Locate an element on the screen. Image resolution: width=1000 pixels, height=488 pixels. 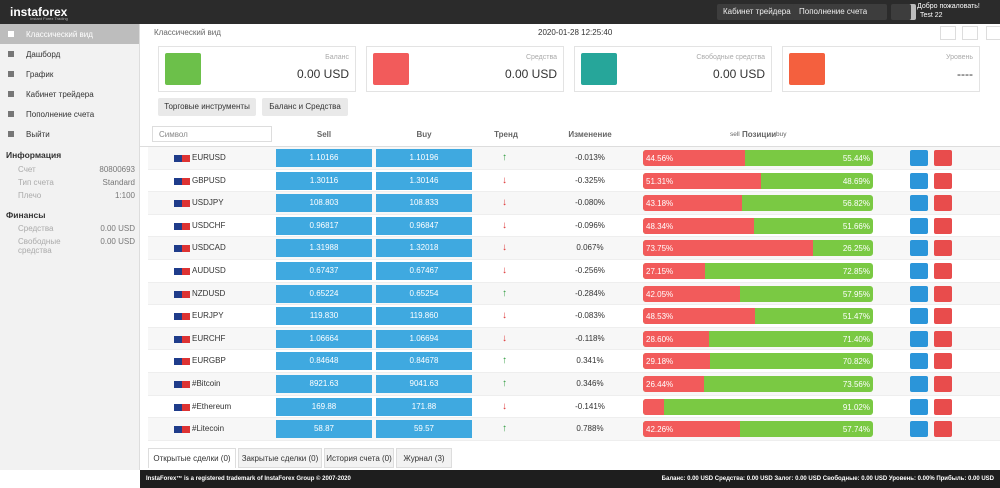
buy-button: 119.860 is located at coordinates (424, 316).